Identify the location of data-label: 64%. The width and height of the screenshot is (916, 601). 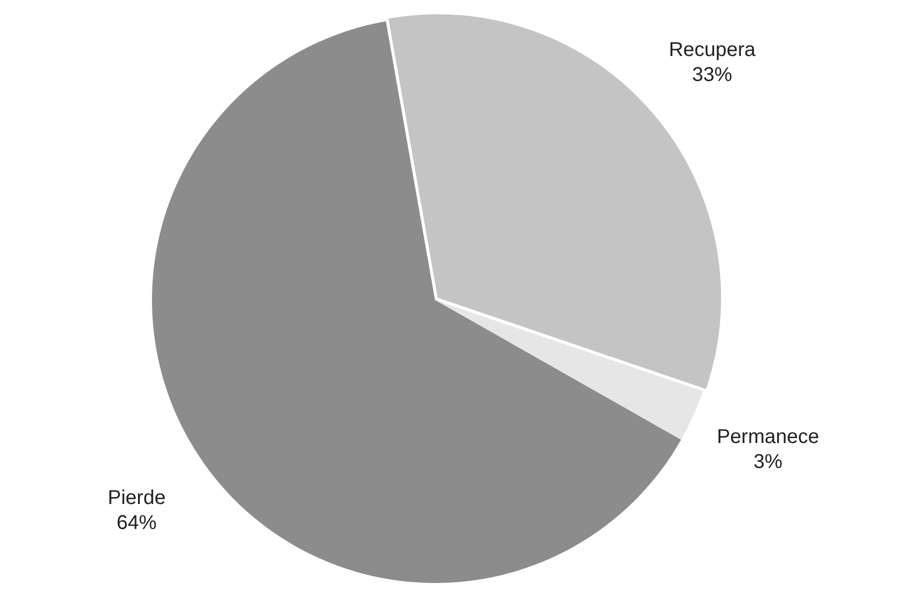
(136, 523).